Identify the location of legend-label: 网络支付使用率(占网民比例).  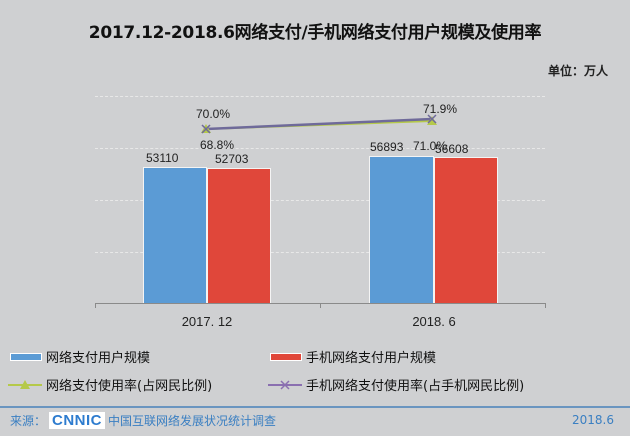
(129, 386).